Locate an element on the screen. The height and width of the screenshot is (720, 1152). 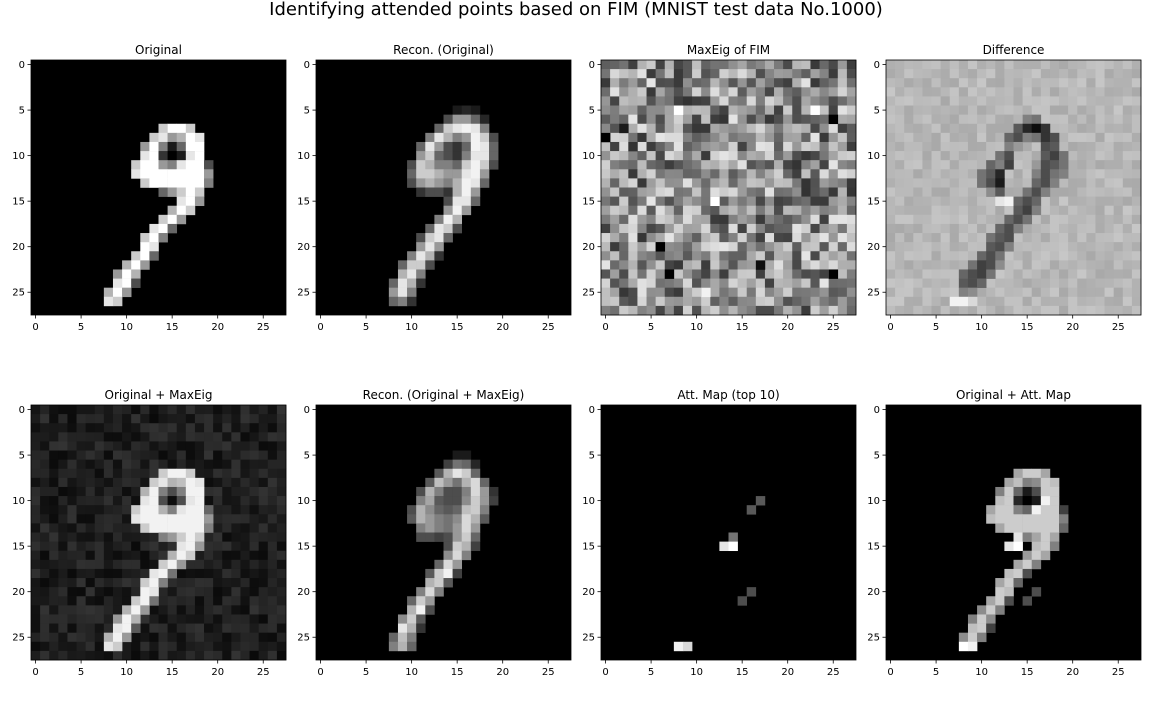
y-tick-label: 5 is located at coordinates (877, 456).